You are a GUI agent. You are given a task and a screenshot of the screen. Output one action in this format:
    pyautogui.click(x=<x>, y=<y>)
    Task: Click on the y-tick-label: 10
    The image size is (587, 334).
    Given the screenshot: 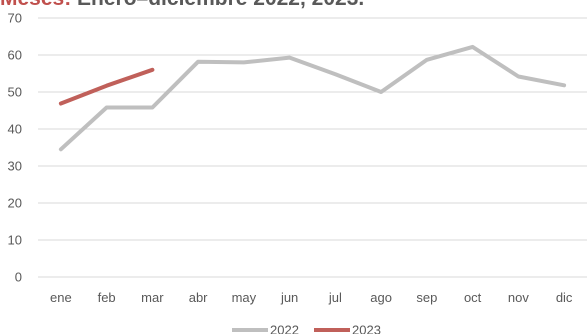 What is the action you would take?
    pyautogui.click(x=15, y=240)
    